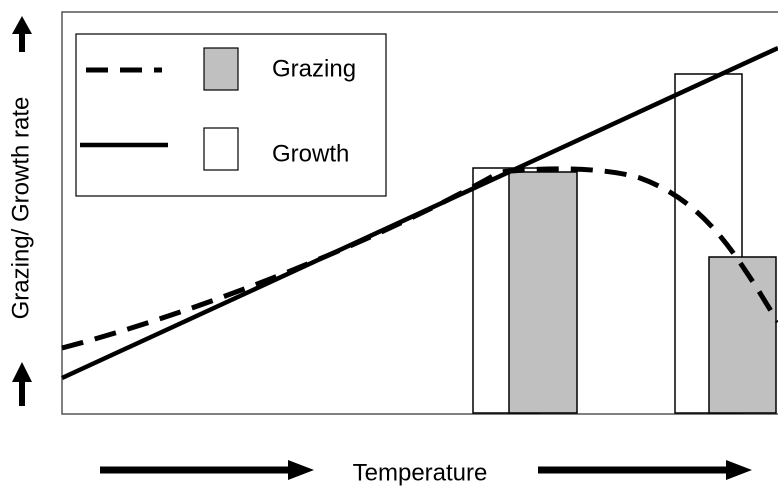 The image size is (778, 488). Describe the element at coordinates (314, 68) in the screenshot. I see `legend-label: Grazing` at that location.